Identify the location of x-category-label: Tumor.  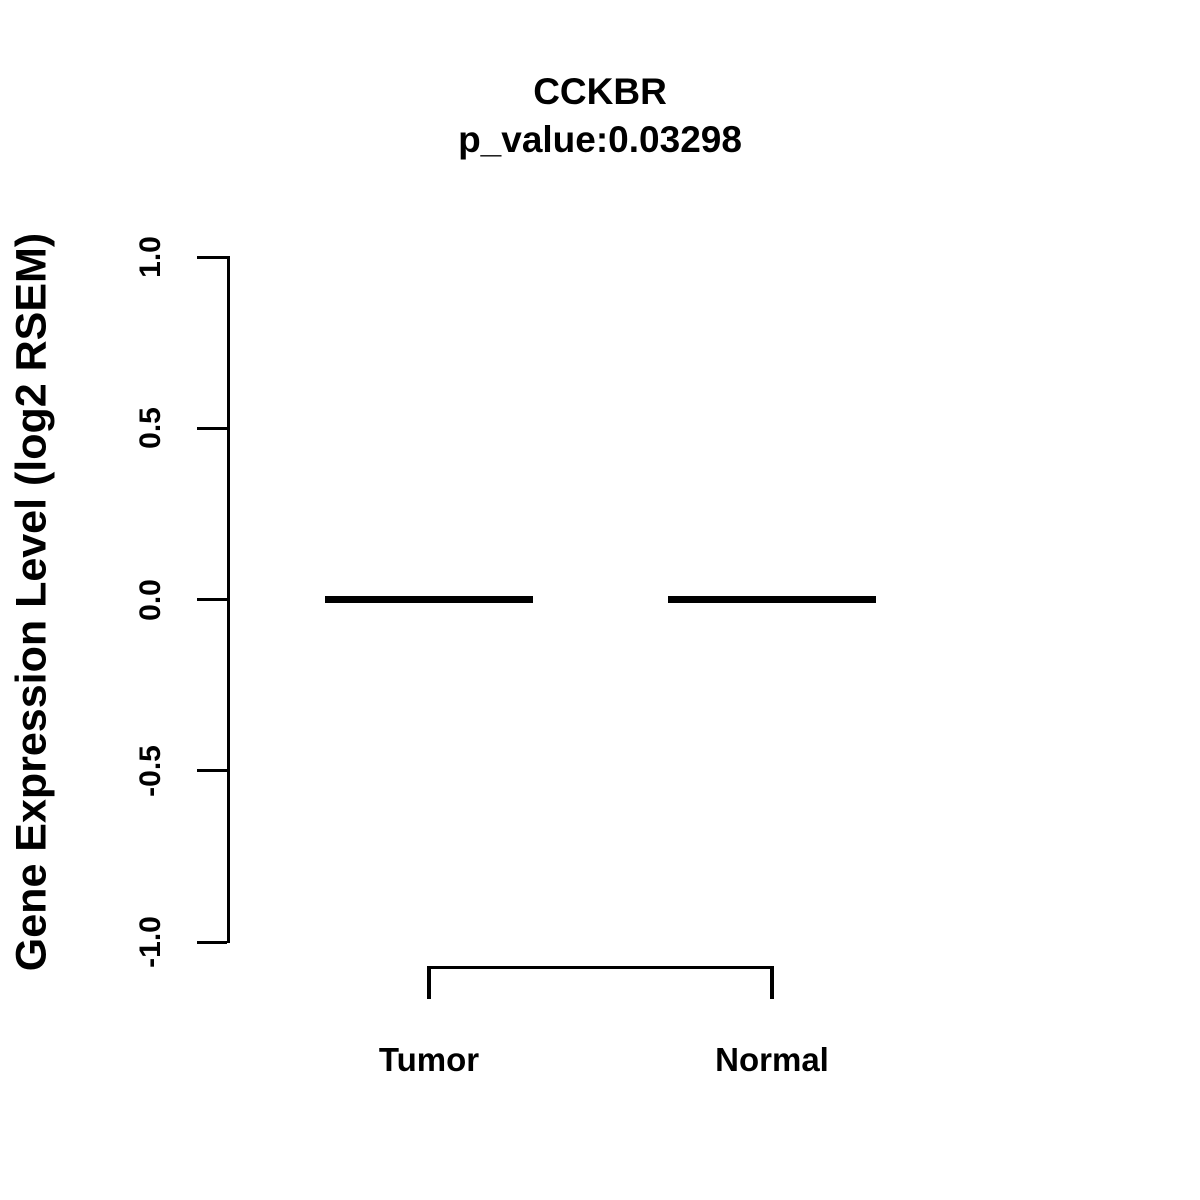
(429, 1059).